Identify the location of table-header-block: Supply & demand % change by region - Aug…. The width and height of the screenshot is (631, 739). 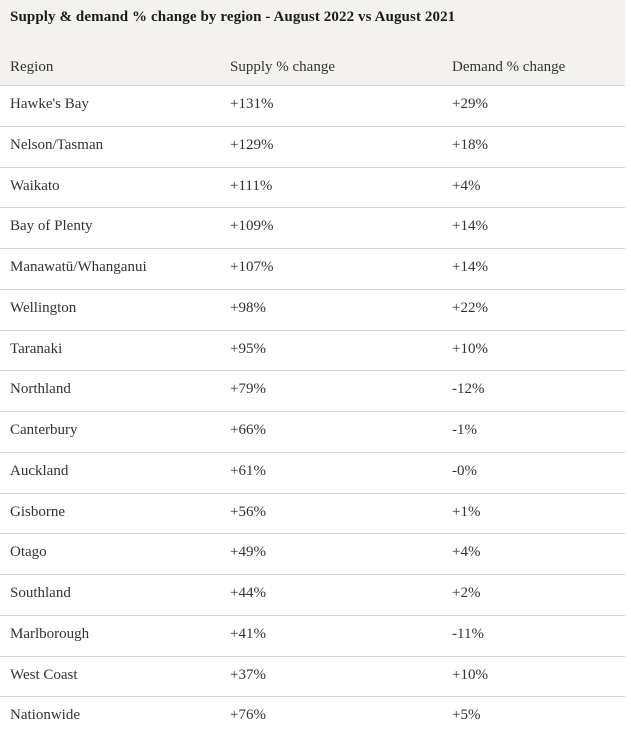
(312, 43).